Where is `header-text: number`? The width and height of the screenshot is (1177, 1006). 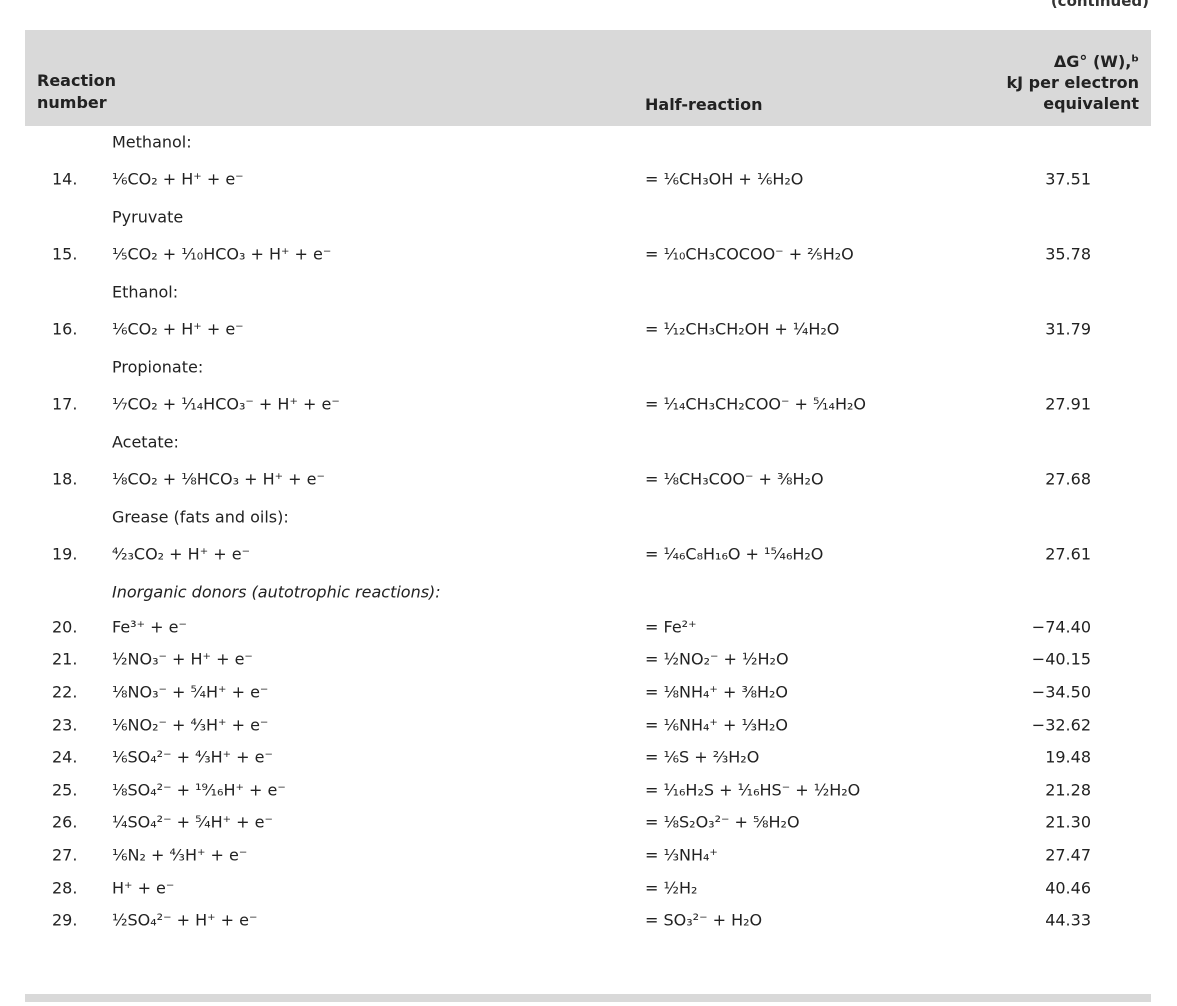
header-text: number is located at coordinates (72, 102).